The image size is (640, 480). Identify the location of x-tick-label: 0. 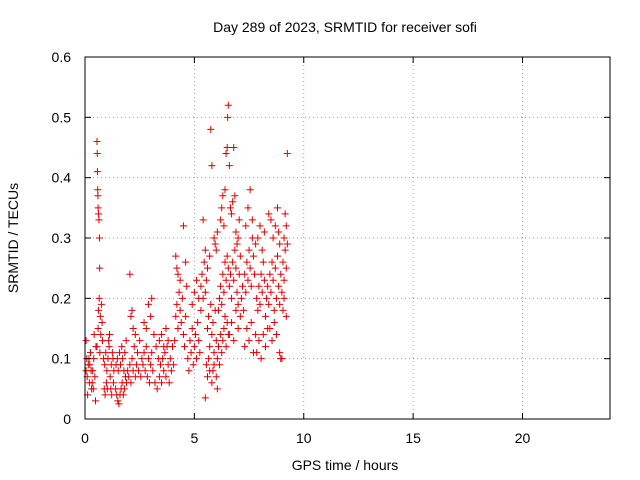
(85, 438).